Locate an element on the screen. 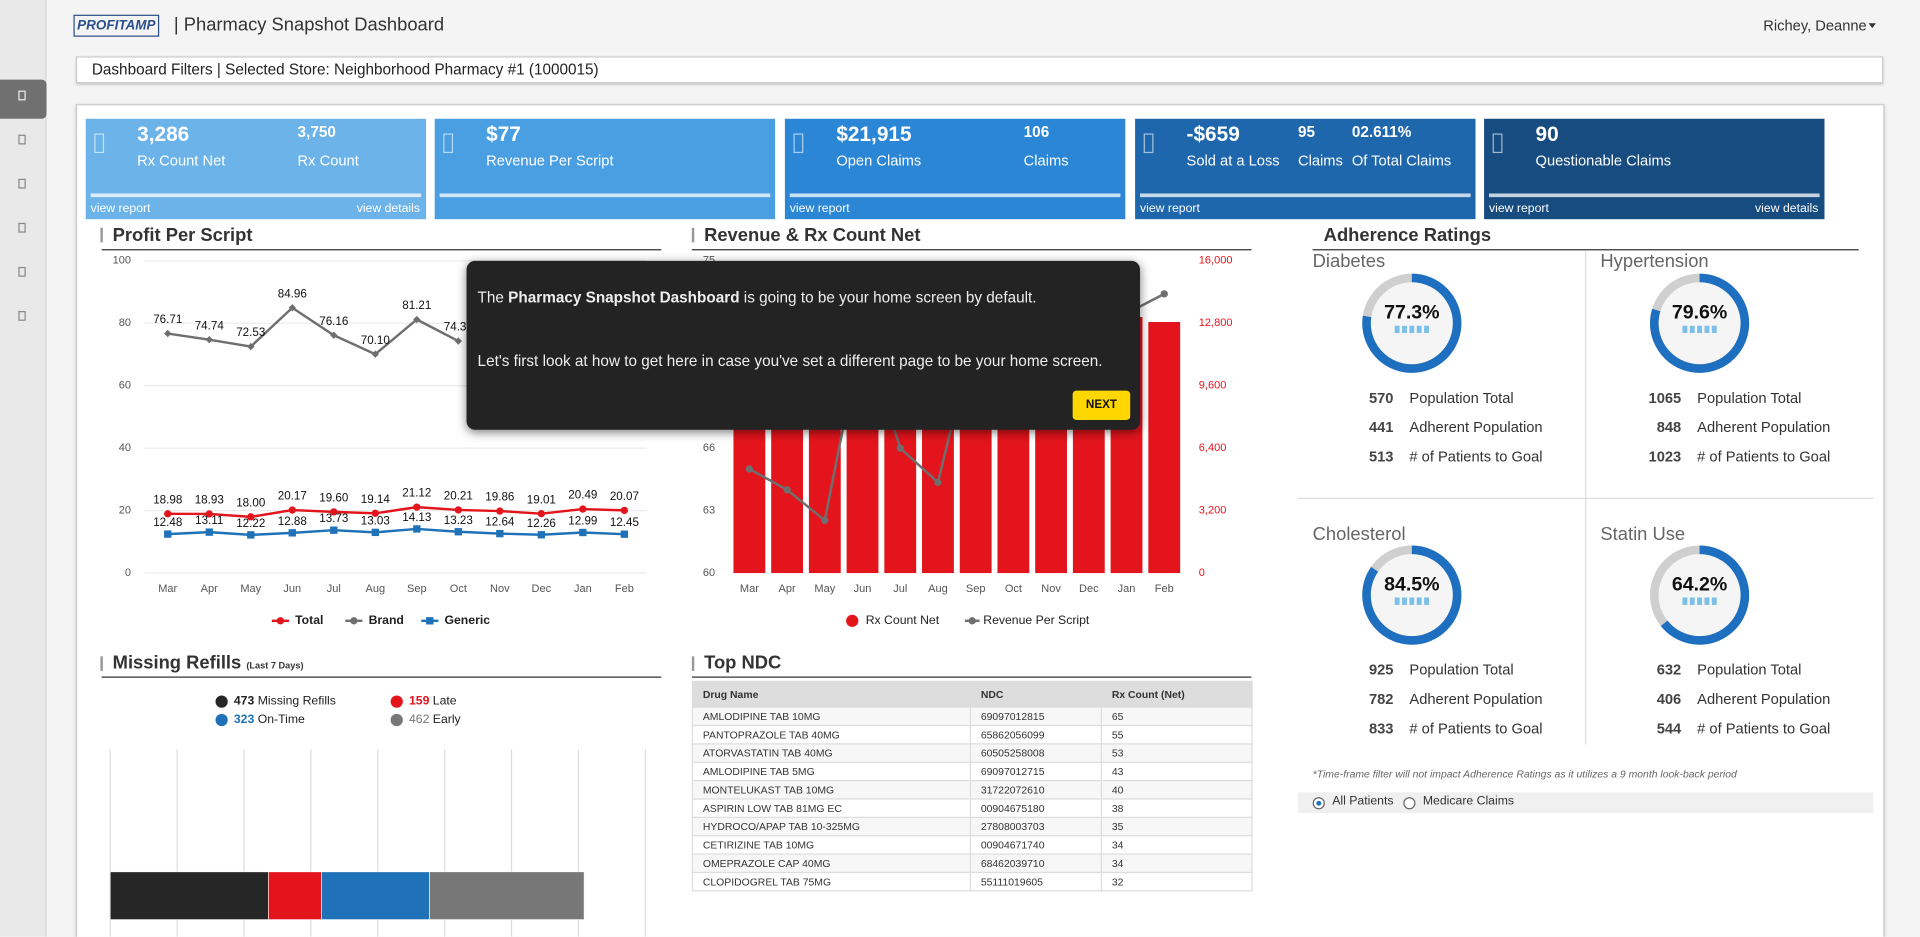 The image size is (1920, 937). radio-label: All Patients is located at coordinates (1363, 801).